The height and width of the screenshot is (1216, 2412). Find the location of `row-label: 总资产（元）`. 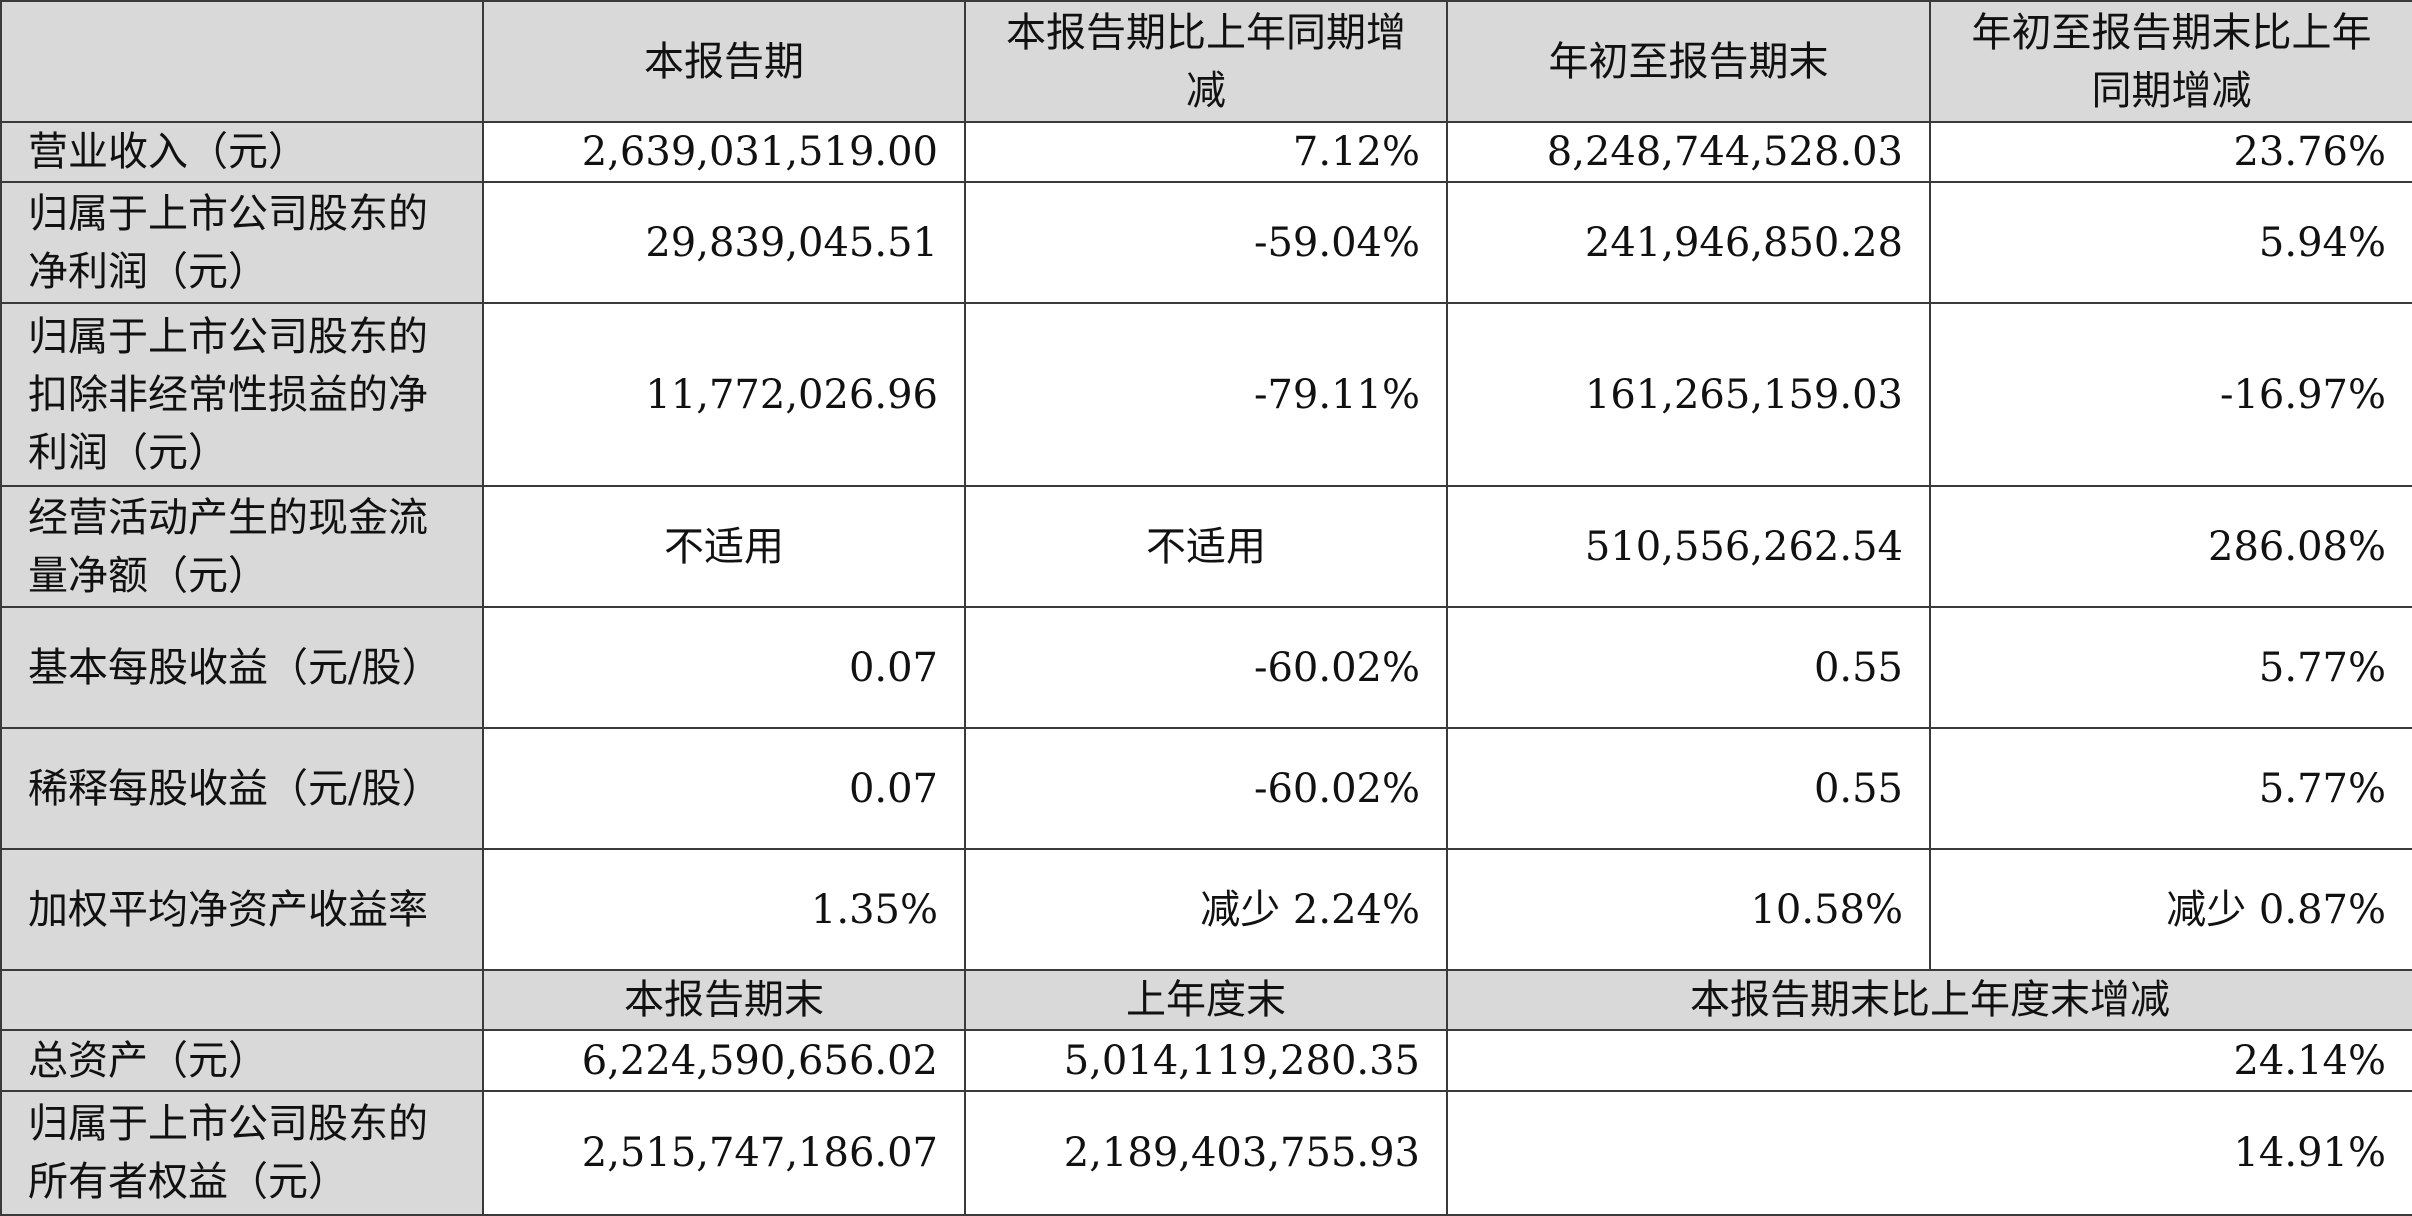

row-label: 总资产（元） is located at coordinates (242, 1060).